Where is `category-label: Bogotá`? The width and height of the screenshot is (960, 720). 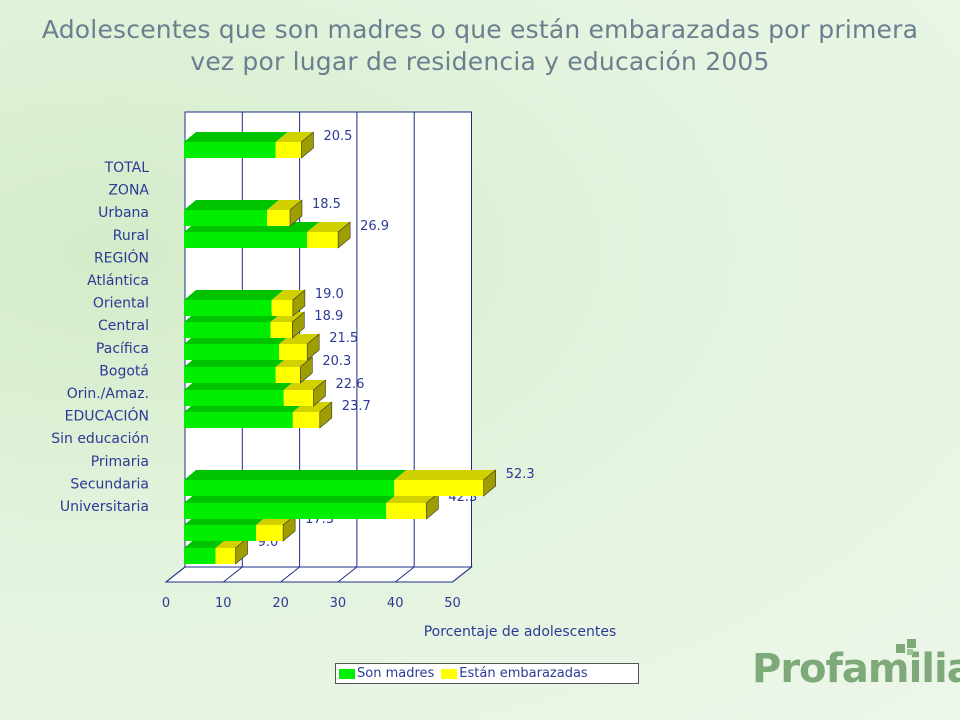
category-label: Bogotá is located at coordinates (124, 371).